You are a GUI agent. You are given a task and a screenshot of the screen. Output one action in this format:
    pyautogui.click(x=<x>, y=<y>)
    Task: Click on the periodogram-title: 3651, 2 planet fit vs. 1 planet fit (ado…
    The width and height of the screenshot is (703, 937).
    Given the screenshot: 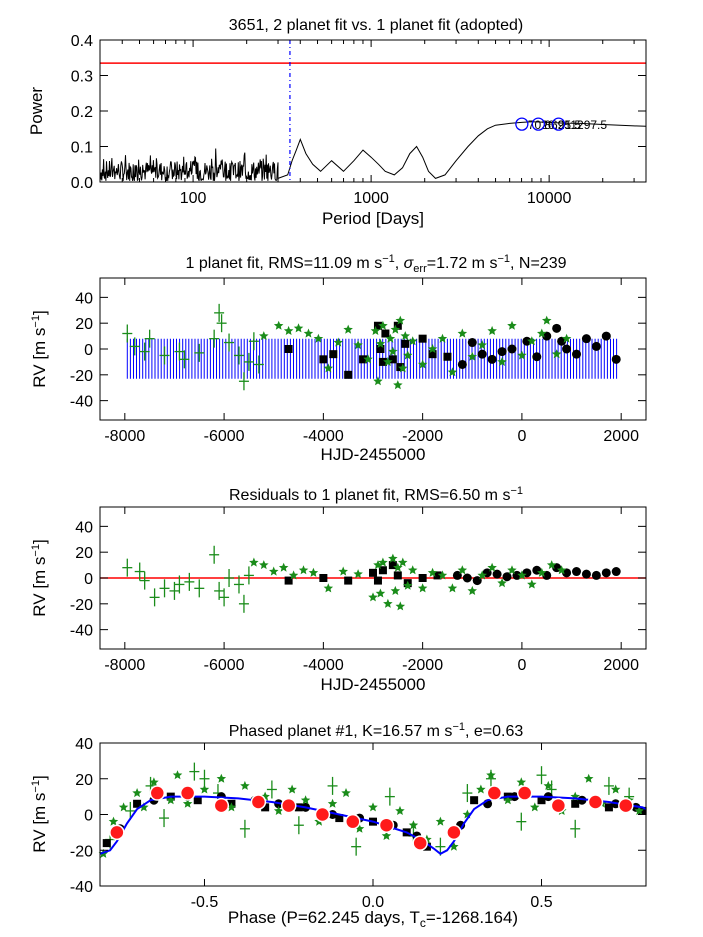 What is the action you would take?
    pyautogui.click(x=376, y=25)
    